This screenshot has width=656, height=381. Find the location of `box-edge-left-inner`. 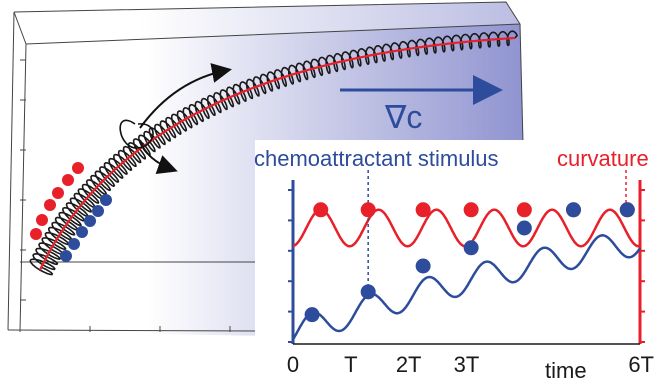

box-edge-left-inner is located at coordinates (23, 188).